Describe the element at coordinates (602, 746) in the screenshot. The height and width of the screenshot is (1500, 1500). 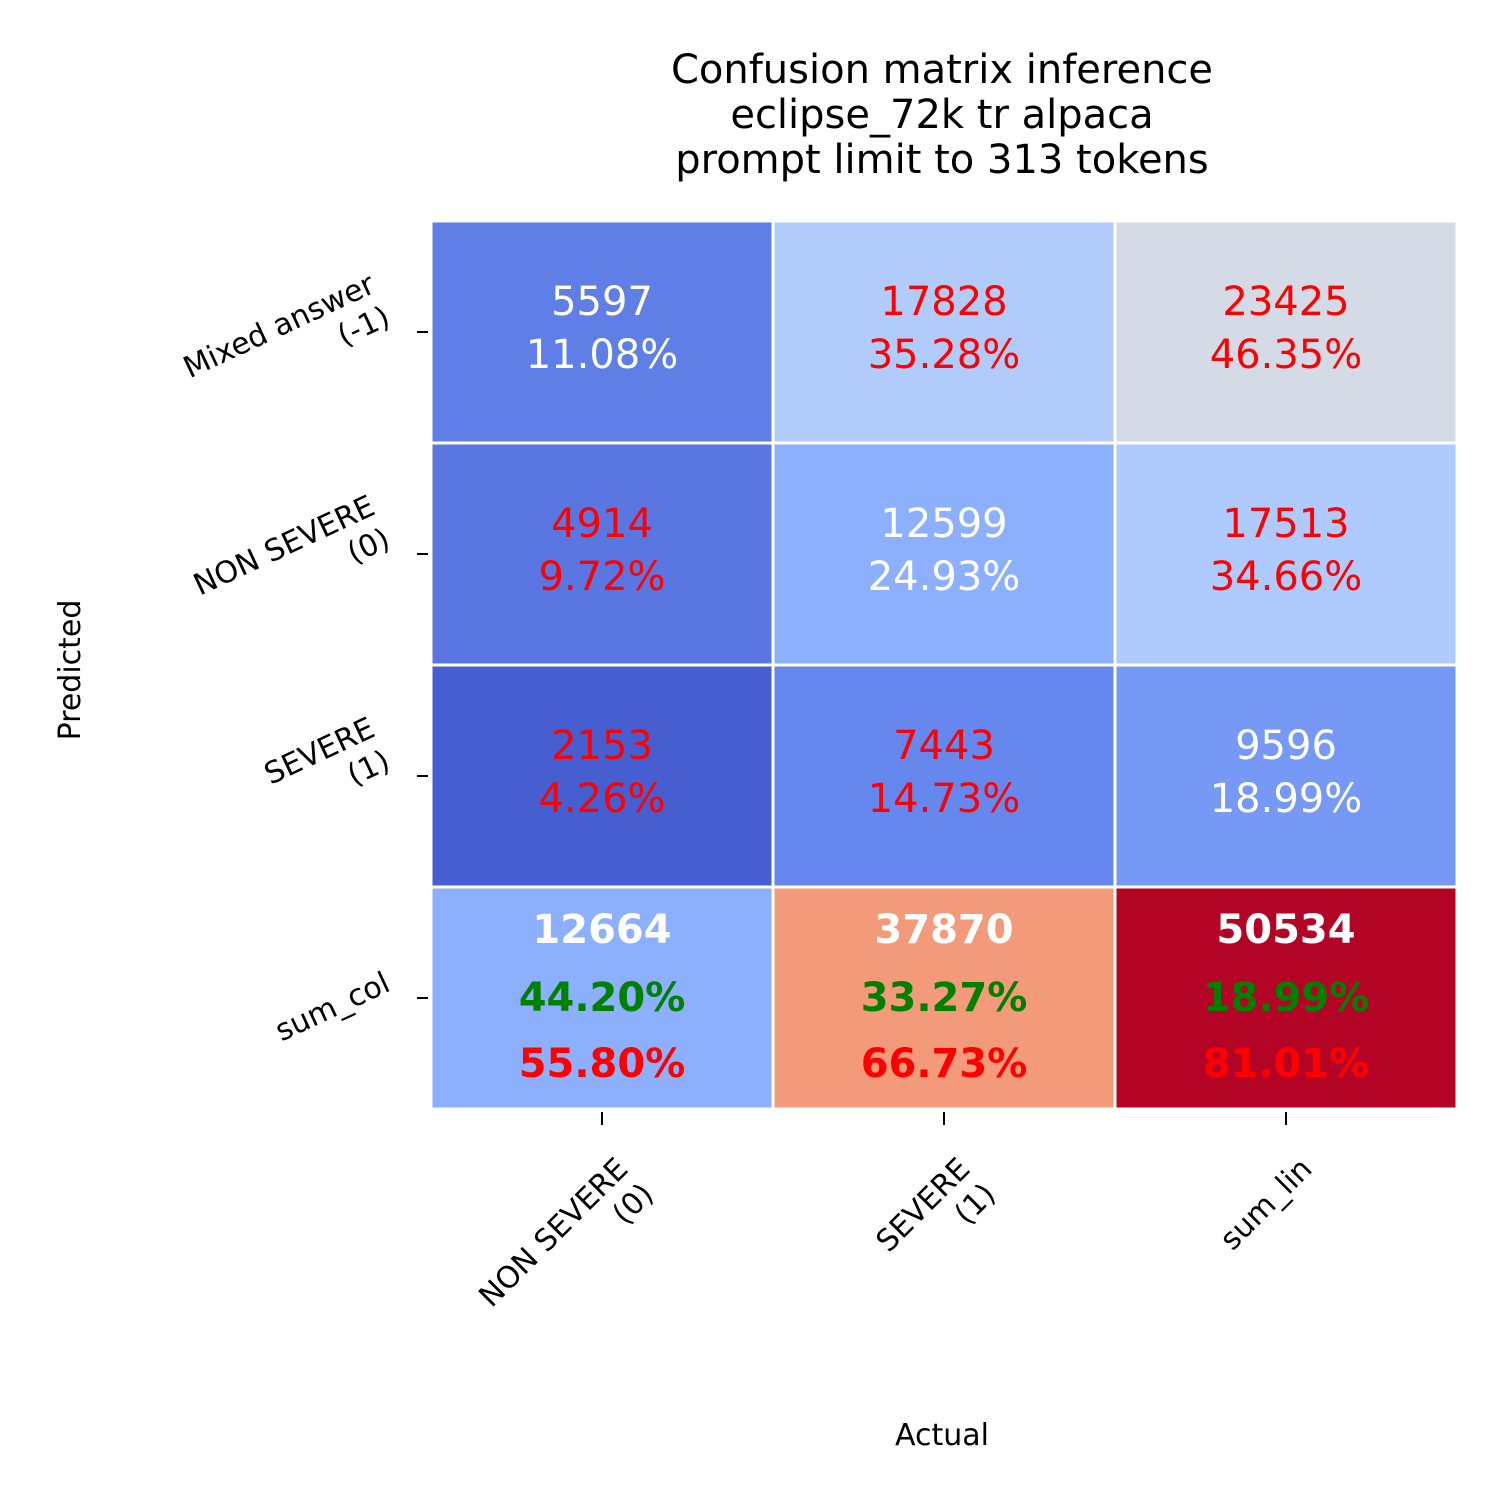
I see `cell-count-label: 2153` at that location.